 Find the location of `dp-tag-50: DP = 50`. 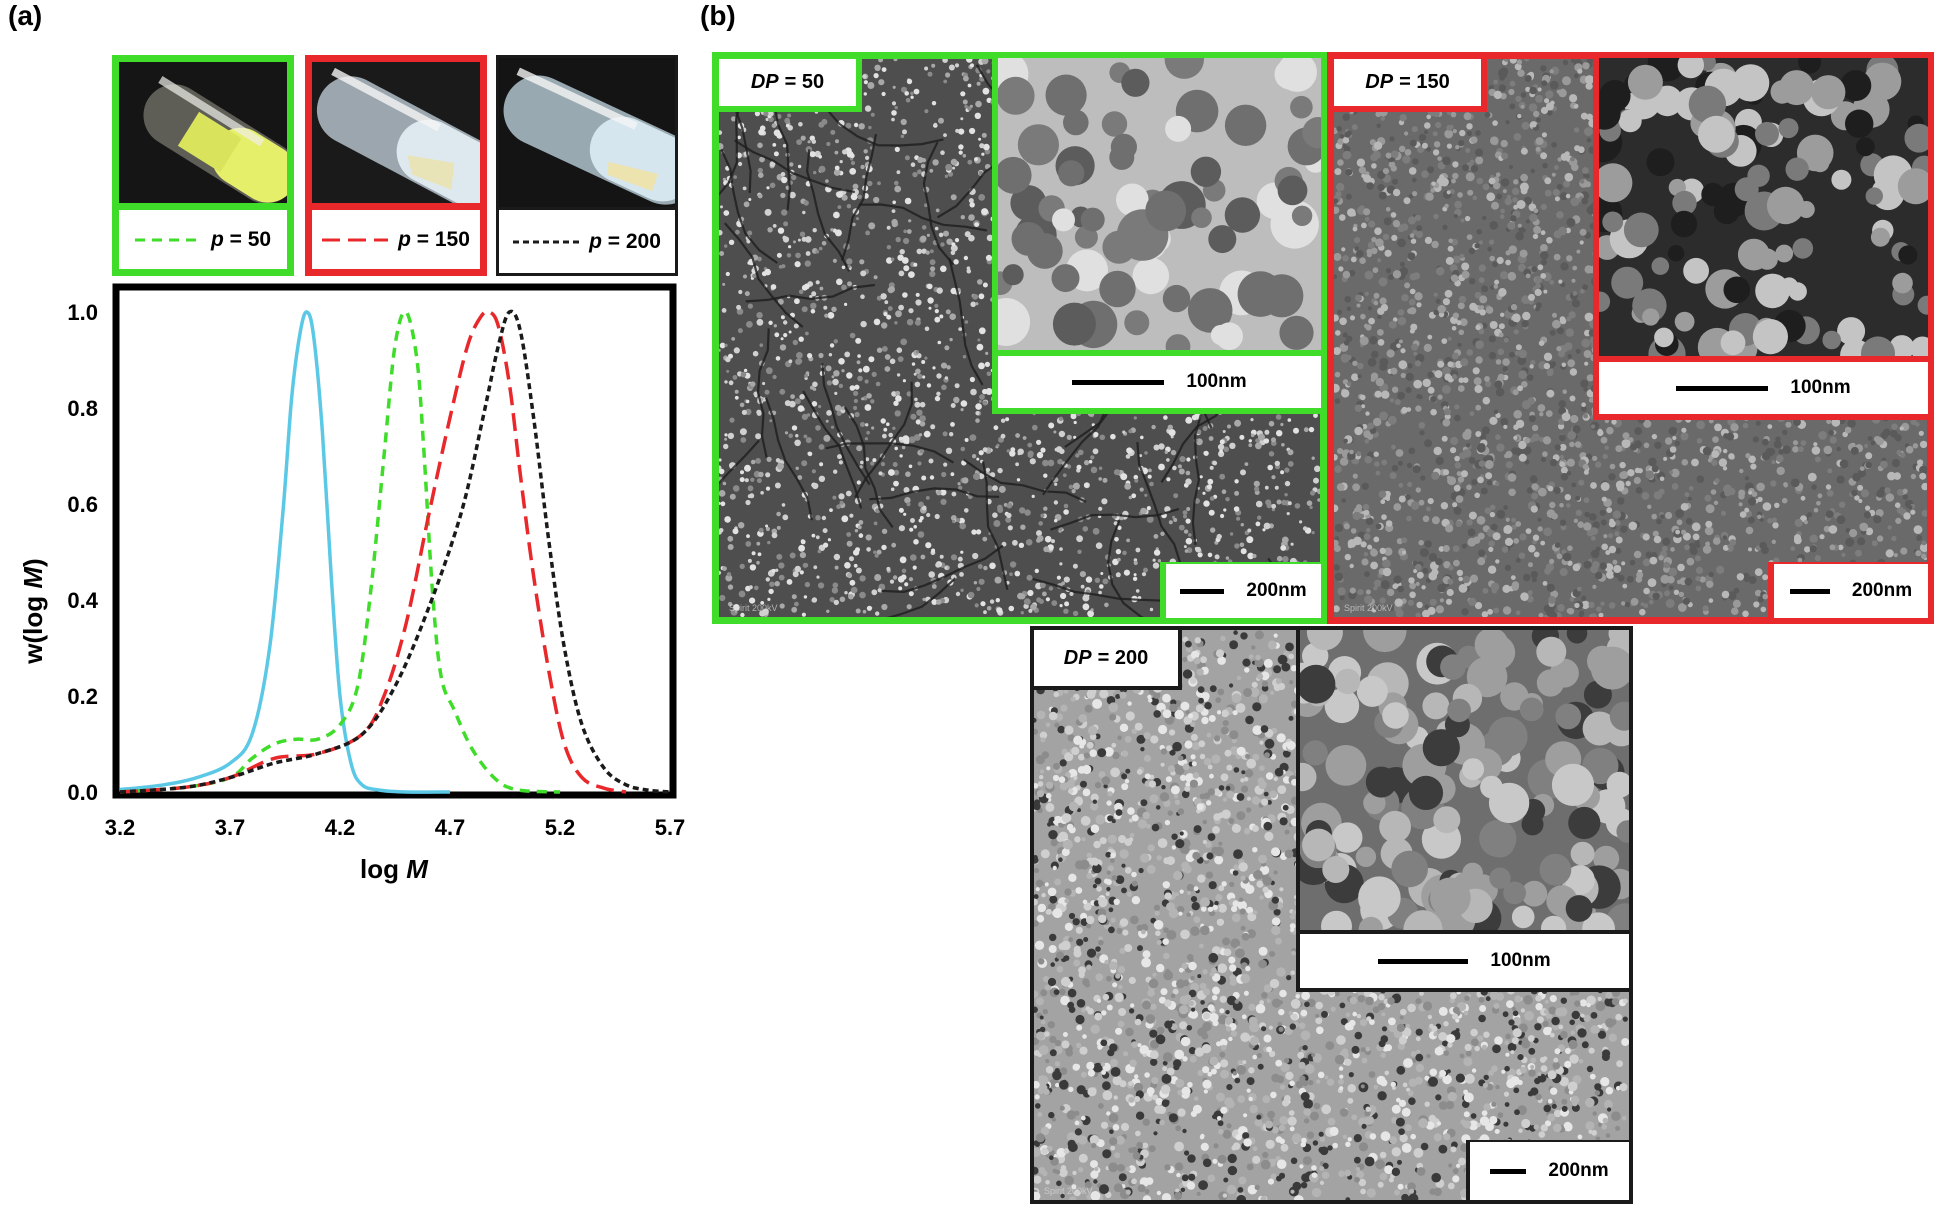

dp-tag-50: DP = 50 is located at coordinates (787, 82).